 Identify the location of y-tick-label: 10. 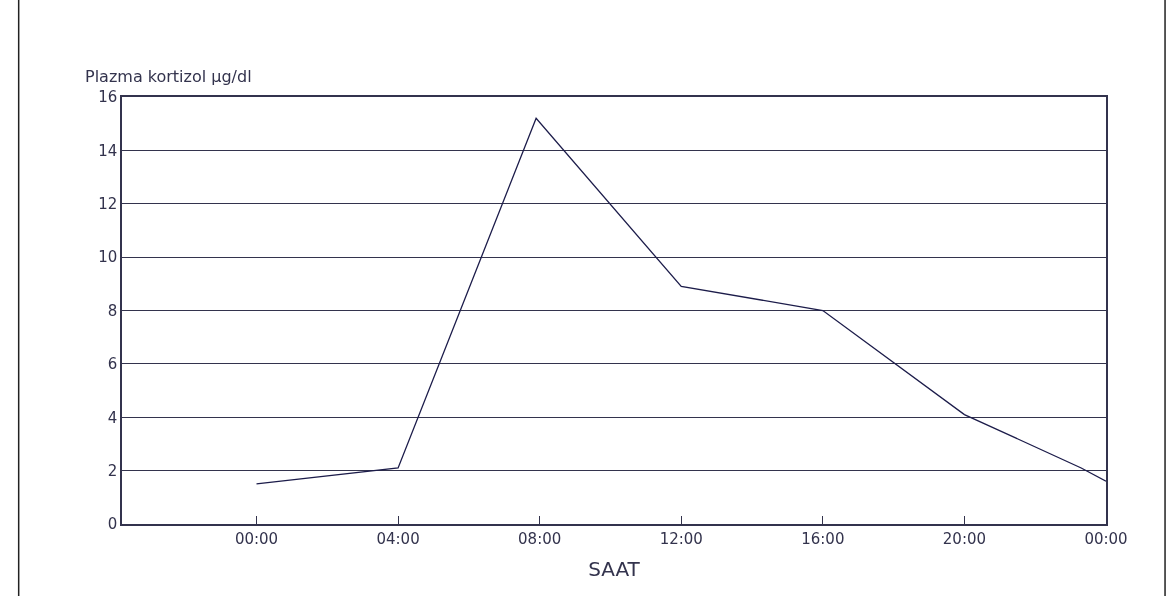
(108, 257).